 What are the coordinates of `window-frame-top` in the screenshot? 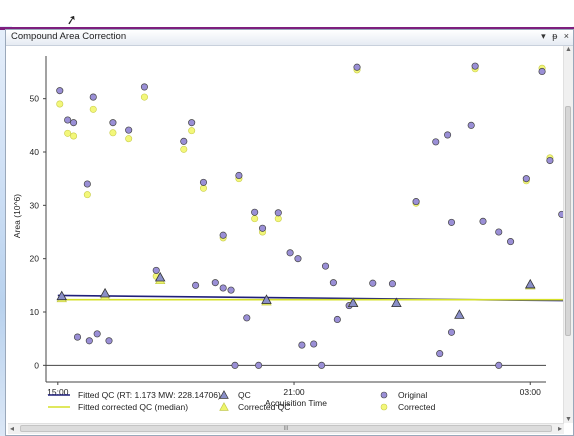 It's located at (287, 15).